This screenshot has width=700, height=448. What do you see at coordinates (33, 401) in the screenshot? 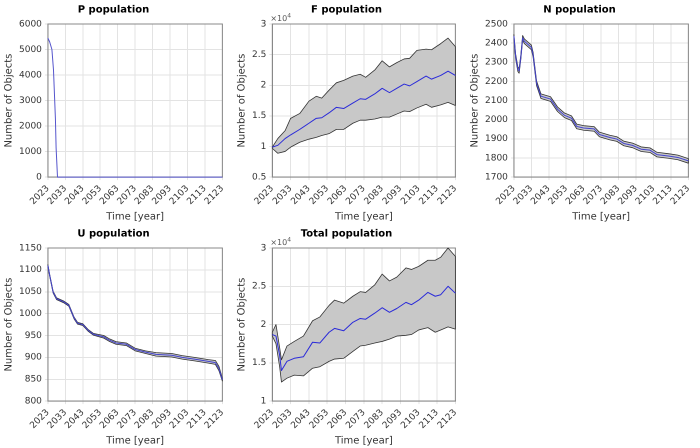
I see `y-tick-label: 800` at bounding box center [33, 401].